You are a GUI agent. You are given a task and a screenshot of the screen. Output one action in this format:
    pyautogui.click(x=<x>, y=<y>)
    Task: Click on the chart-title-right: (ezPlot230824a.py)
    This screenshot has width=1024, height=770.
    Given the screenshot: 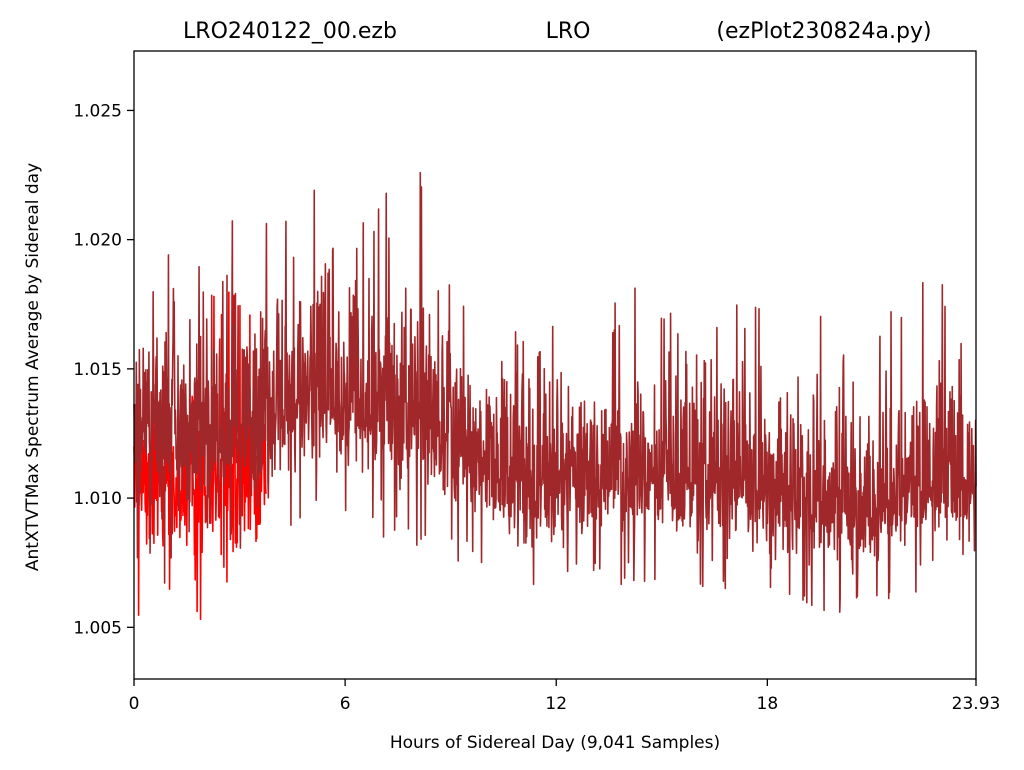 What is the action you would take?
    pyautogui.click(x=823, y=31)
    